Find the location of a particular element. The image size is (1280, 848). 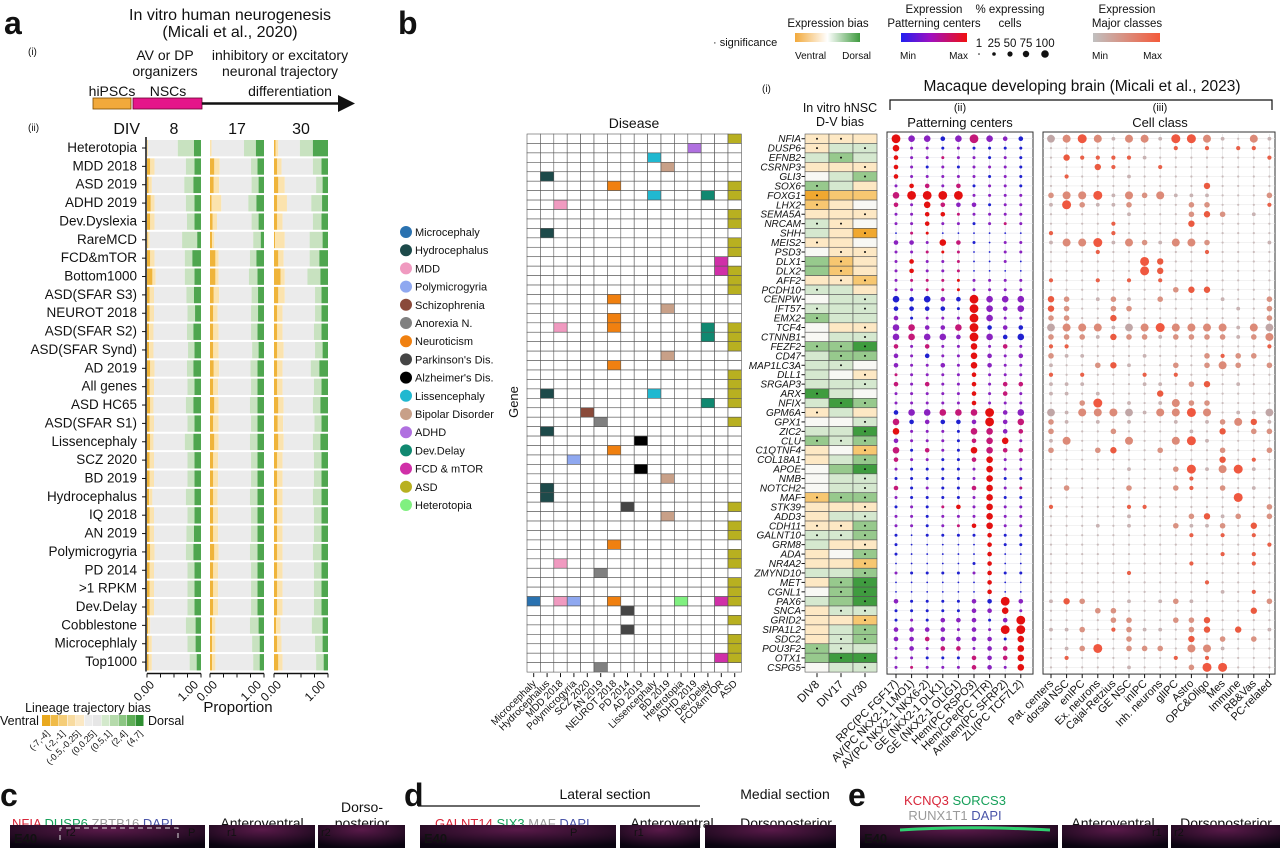

lineage-legend-bin-label: (4,7] is located at coordinates (135, 738).